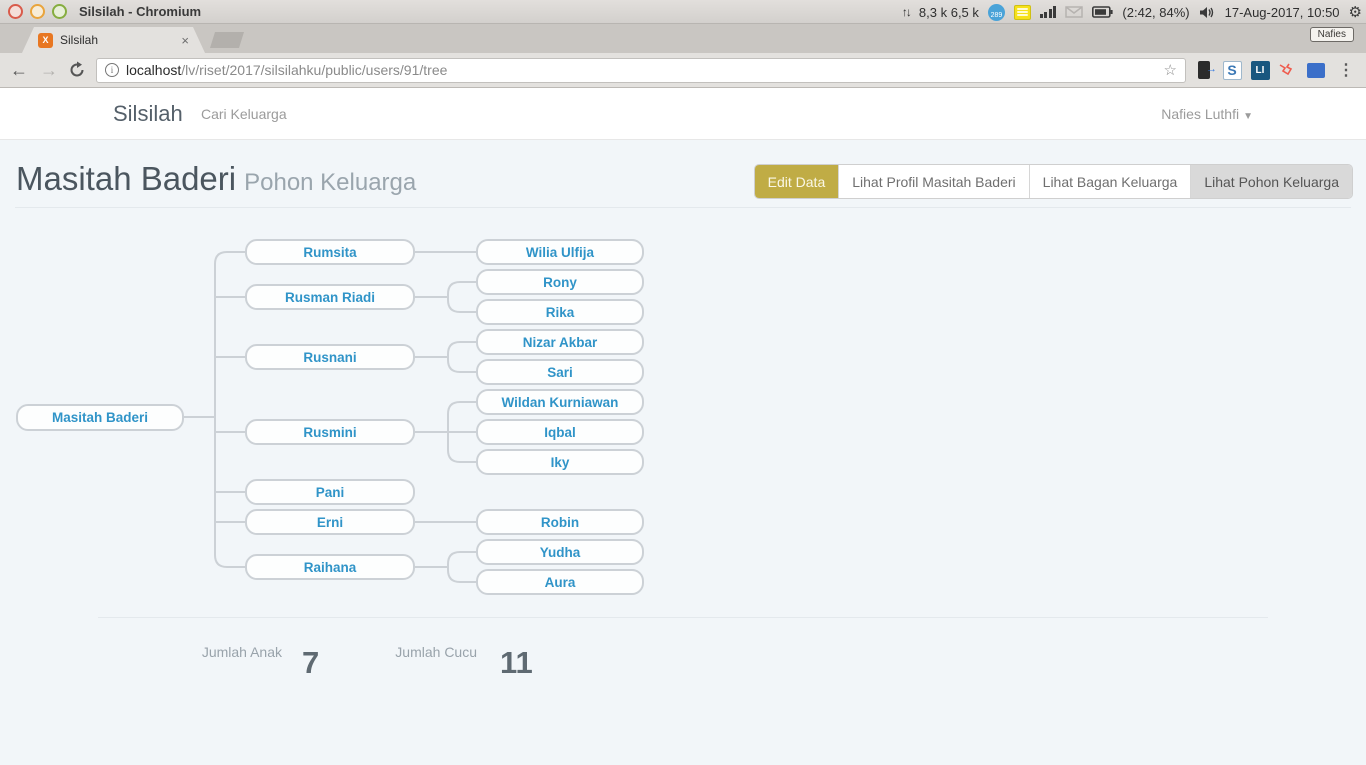 This screenshot has width=1366, height=765. Describe the element at coordinates (113, 40) in the screenshot. I see `tab-silsilah: X Silsilah ×` at that location.